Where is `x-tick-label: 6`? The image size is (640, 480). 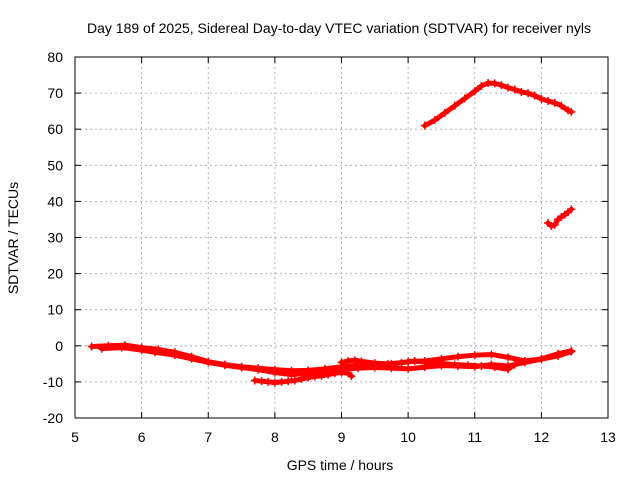 x-tick-label: 6 is located at coordinates (142, 437).